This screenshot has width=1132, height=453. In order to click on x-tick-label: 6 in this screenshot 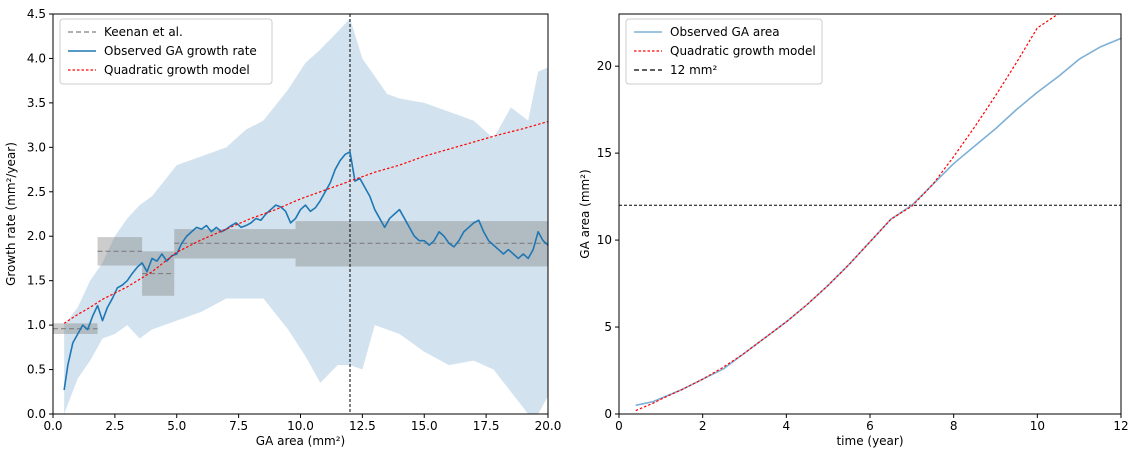, I will do `click(870, 426)`.